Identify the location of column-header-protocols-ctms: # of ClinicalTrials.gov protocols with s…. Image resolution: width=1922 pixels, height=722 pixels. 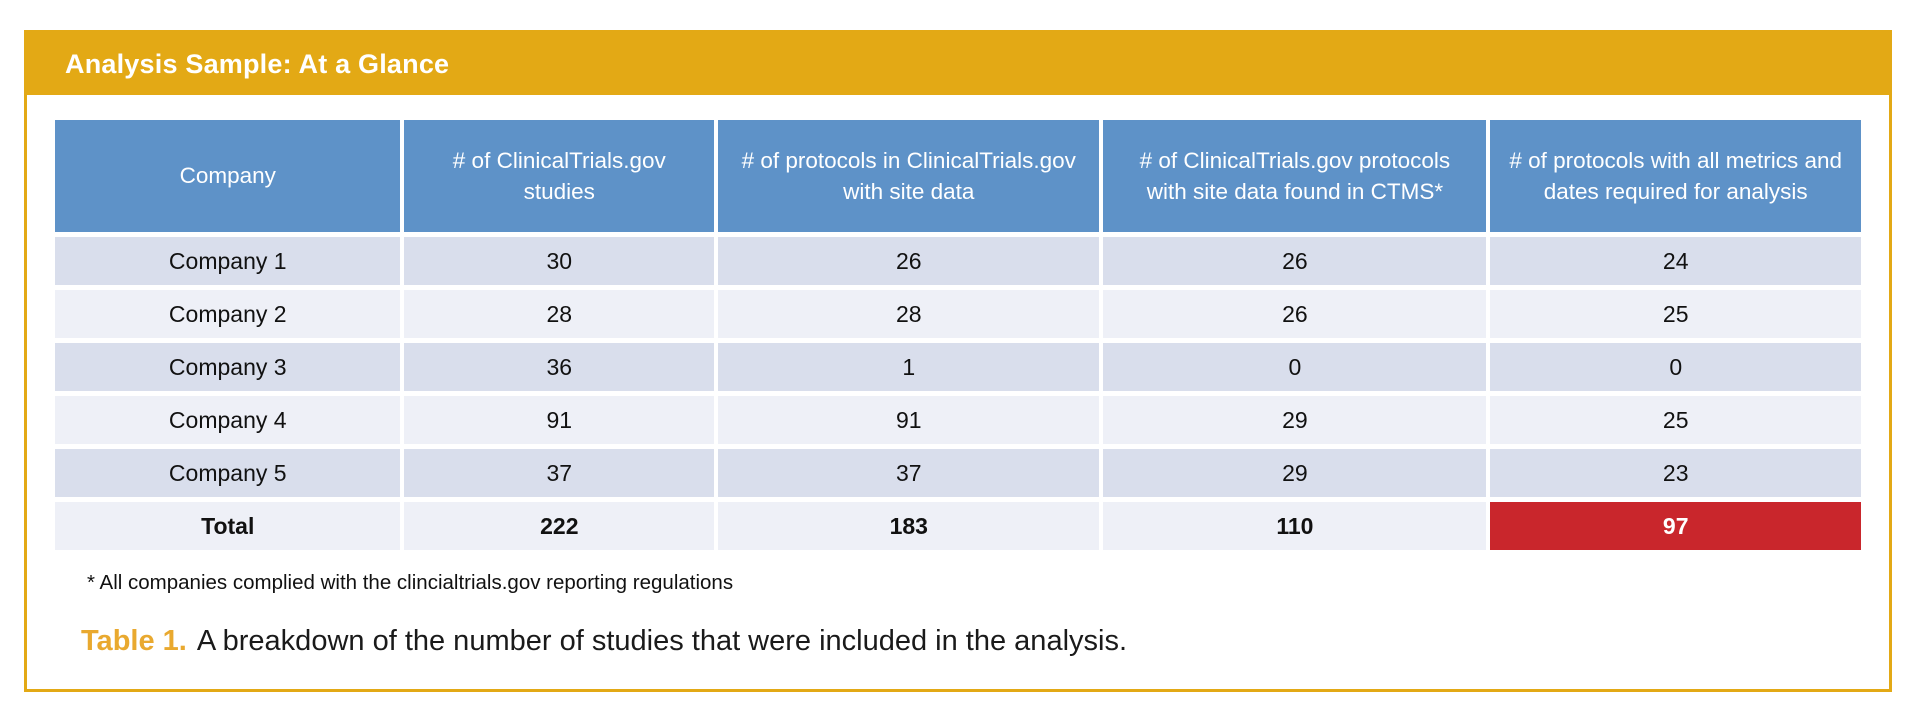
(1295, 176).